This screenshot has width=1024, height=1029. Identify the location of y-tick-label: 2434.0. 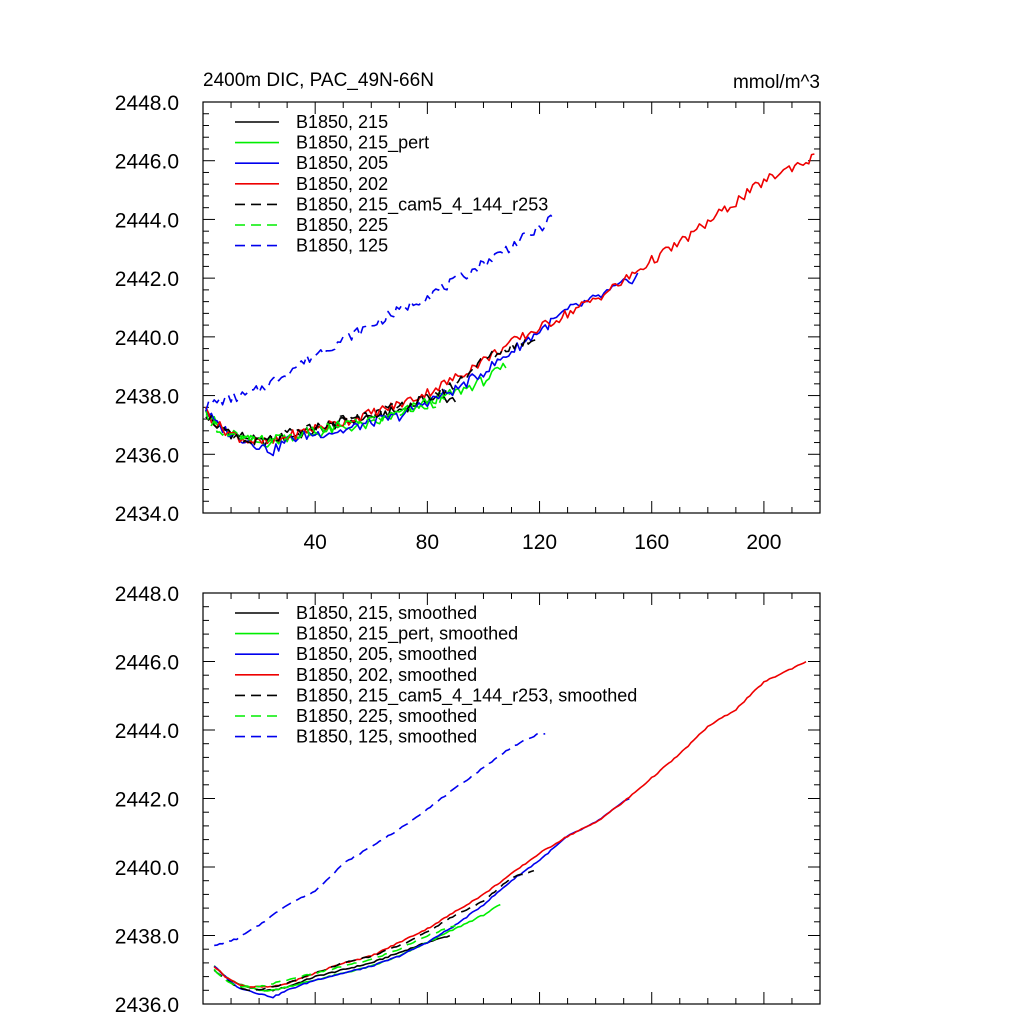
(147, 514).